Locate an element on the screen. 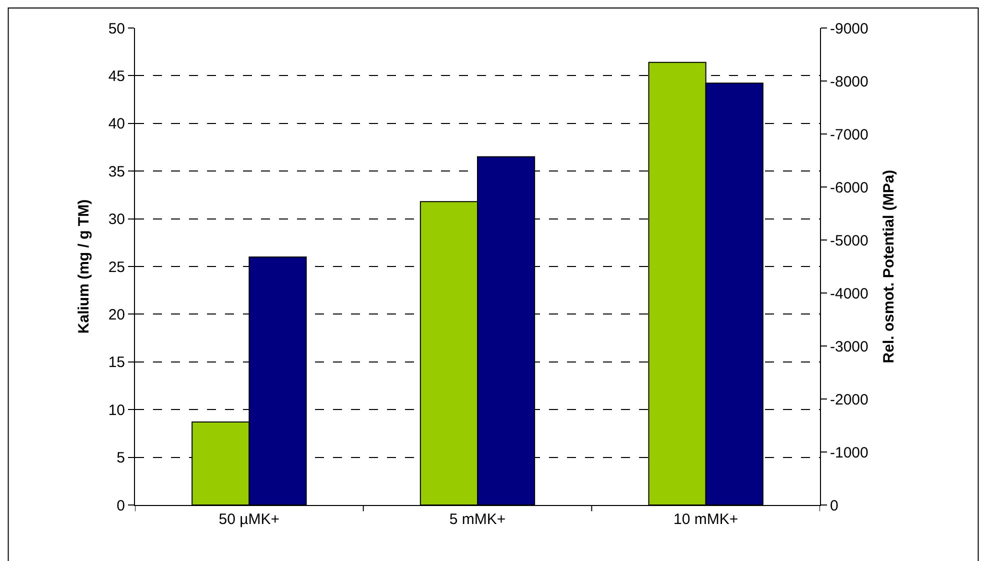 The image size is (997, 561). y-tick-label: 15 is located at coordinates (116, 363).